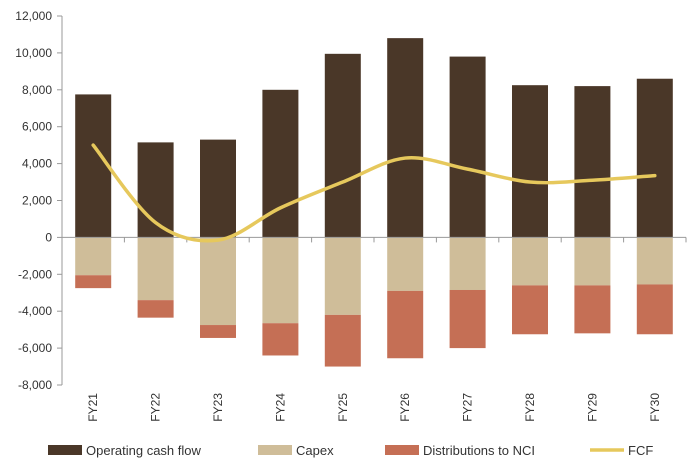 The height and width of the screenshot is (468, 696). Describe the element at coordinates (405, 407) in the screenshot. I see `x-tick-label: FY26` at that location.